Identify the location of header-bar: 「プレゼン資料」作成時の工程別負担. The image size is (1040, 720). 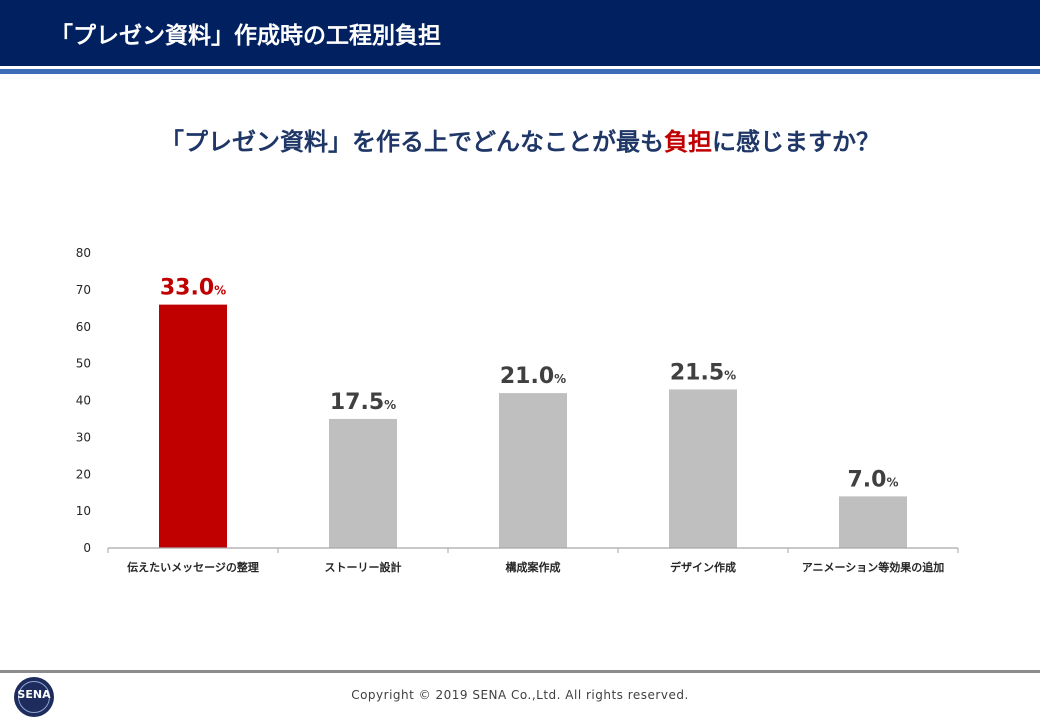
(520, 33).